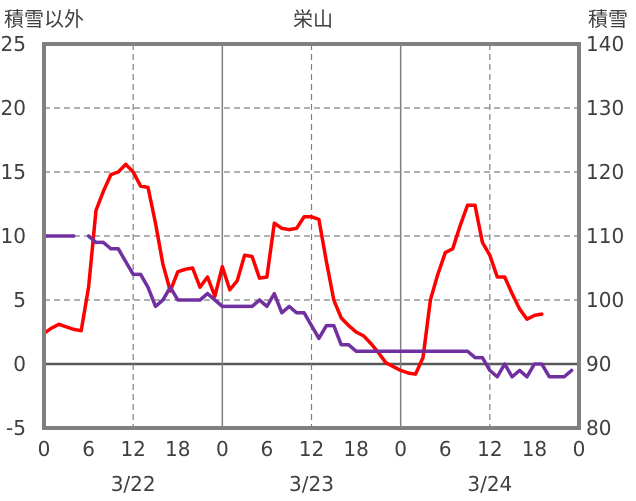 The height and width of the screenshot is (501, 636). I want to click on y-right-tick-label: 100, so click(605, 300).